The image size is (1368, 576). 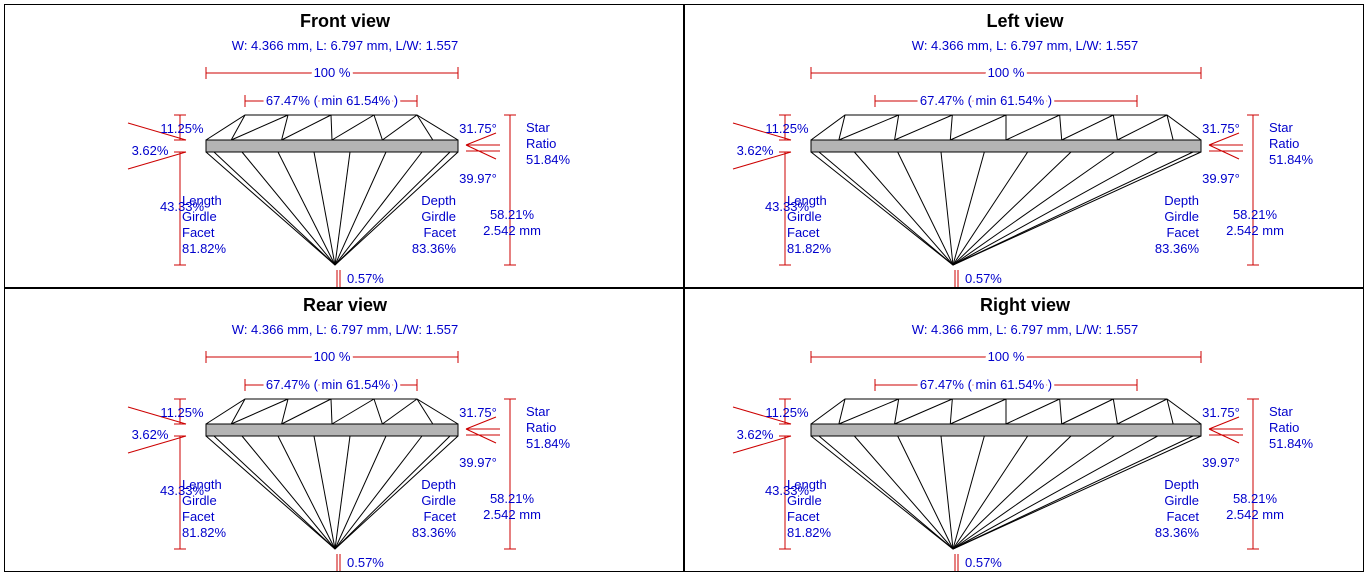 What do you see at coordinates (787, 128) in the screenshot?
I see `crown-height-label: 11.25%` at bounding box center [787, 128].